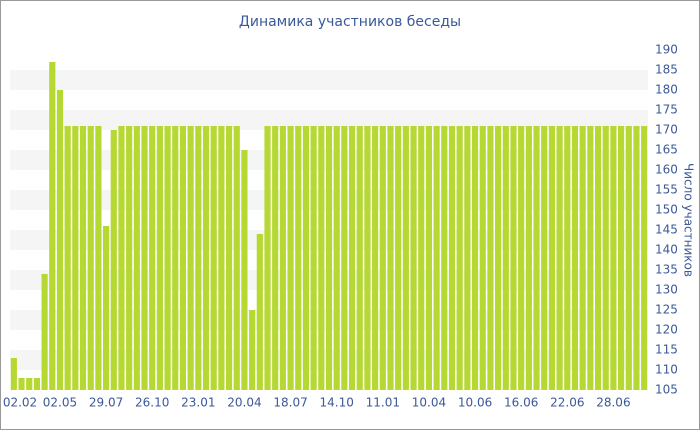 This screenshot has width=700, height=430. What do you see at coordinates (475, 403) in the screenshot?
I see `x-tick-label: 10.06` at bounding box center [475, 403].